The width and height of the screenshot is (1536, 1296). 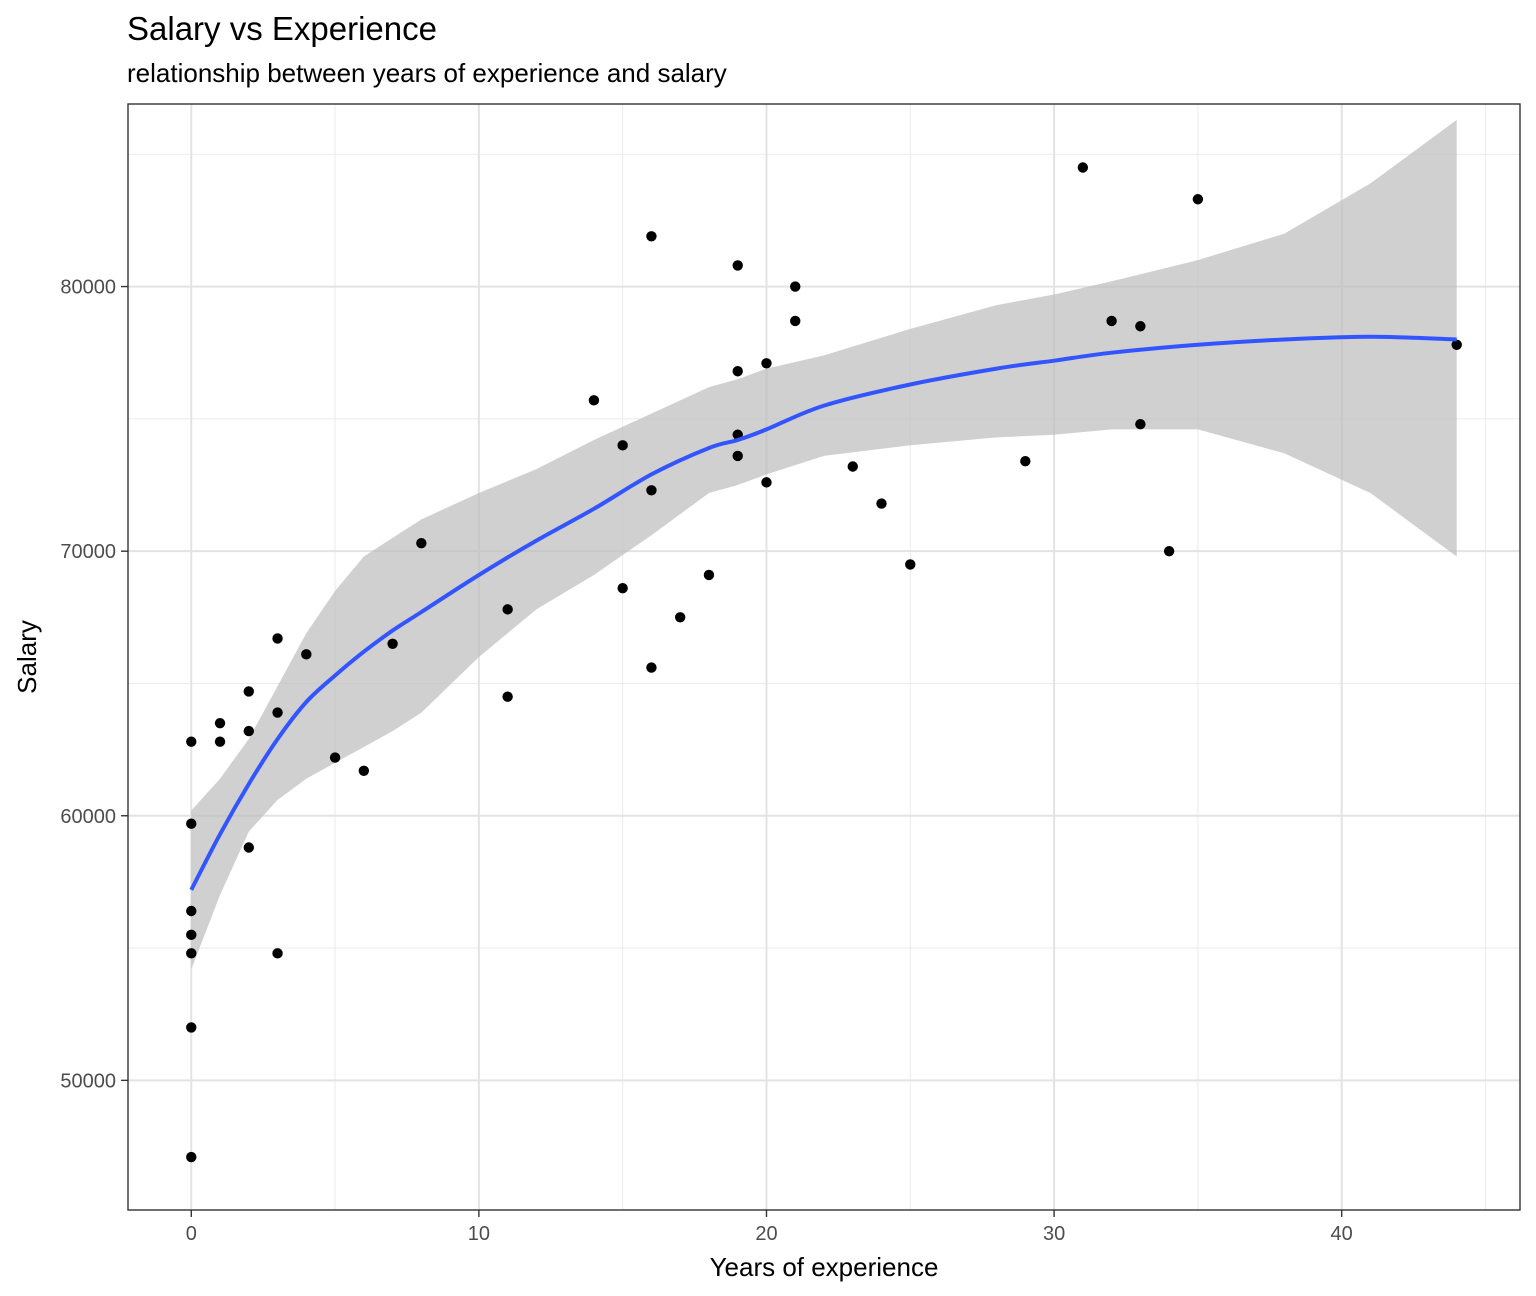 I want to click on x-axis-label: Years of experience, so click(x=824, y=1267).